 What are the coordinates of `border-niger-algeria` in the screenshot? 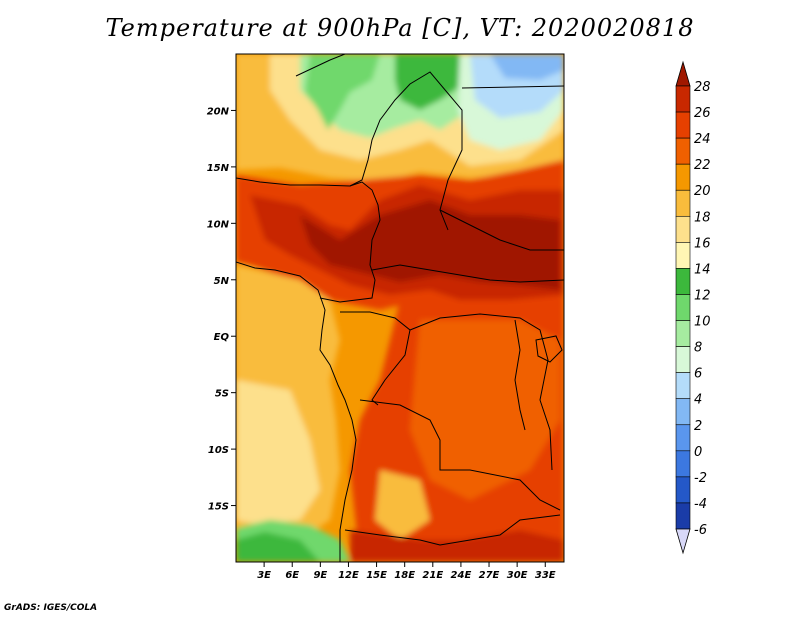 It's located at (320, 65).